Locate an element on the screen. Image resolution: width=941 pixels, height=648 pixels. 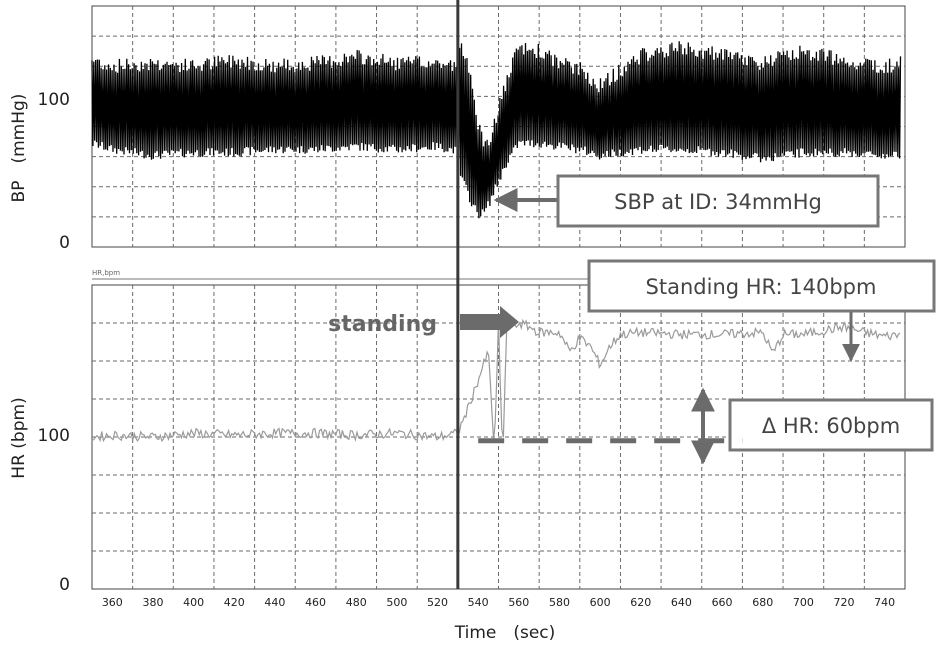
xtick-label: 360 is located at coordinates (112, 602).